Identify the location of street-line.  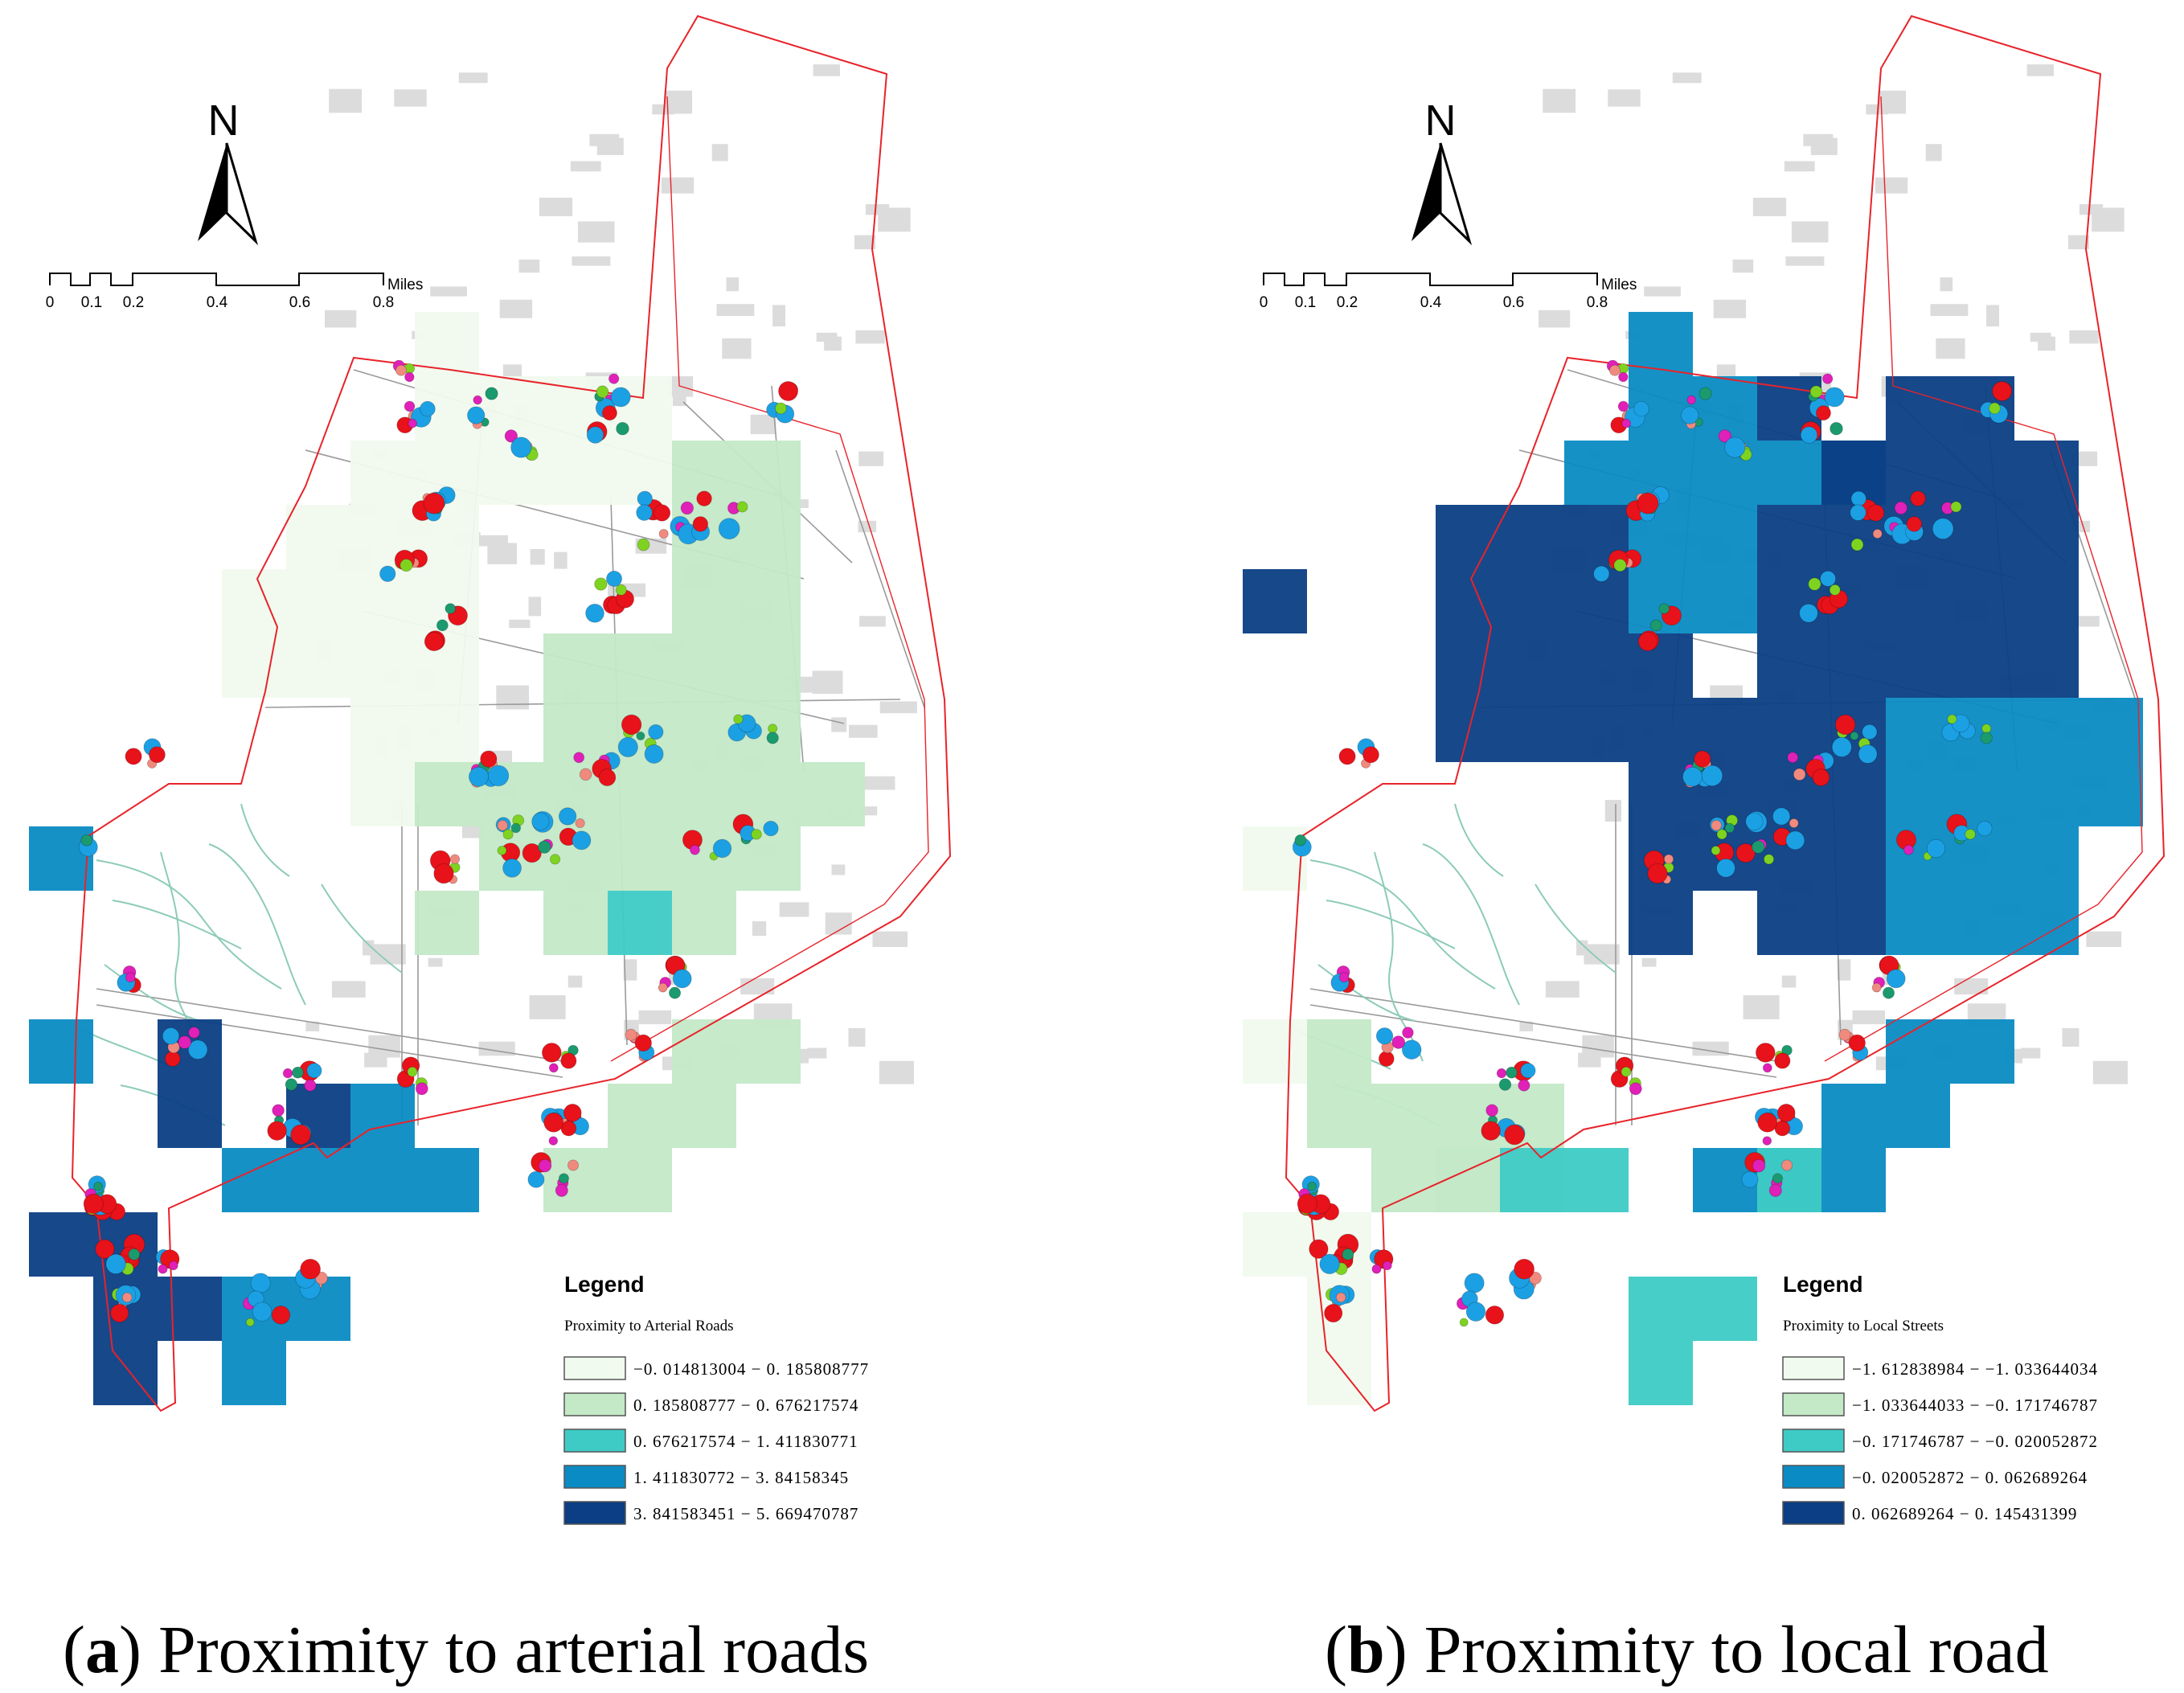
(1543, 1041).